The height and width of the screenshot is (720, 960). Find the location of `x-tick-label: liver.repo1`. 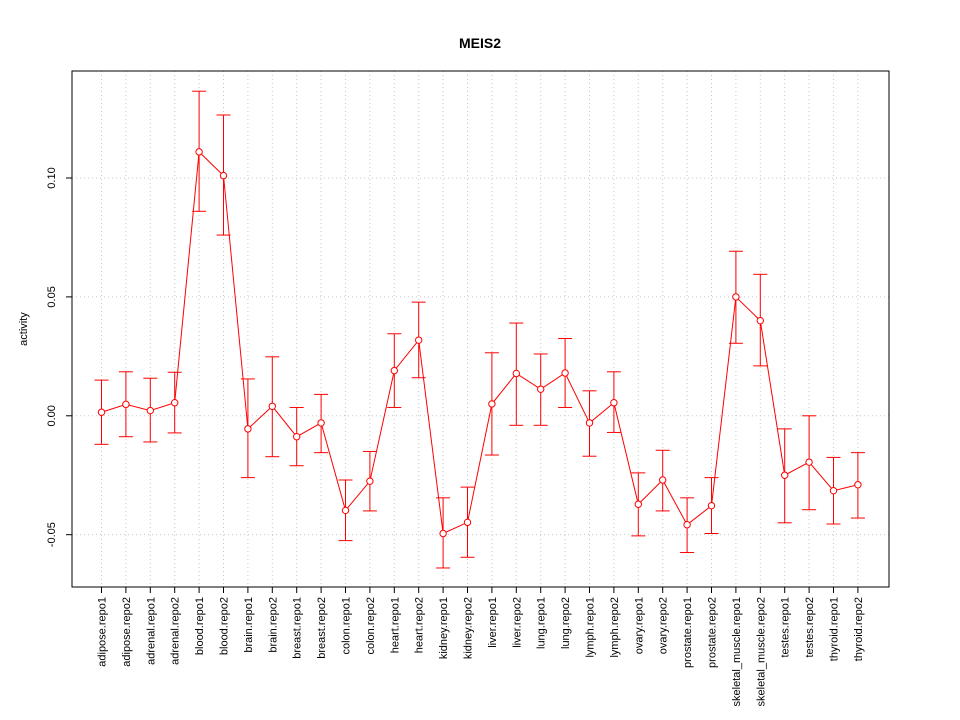

x-tick-label: liver.repo1 is located at coordinates (493, 622).